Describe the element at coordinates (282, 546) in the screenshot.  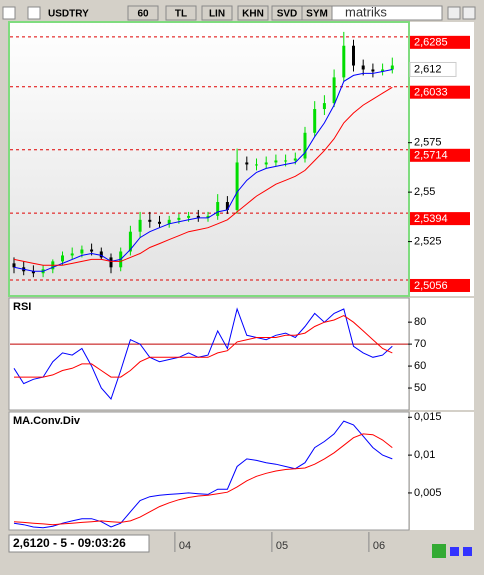
I see `x-tick-label: 05` at that location.